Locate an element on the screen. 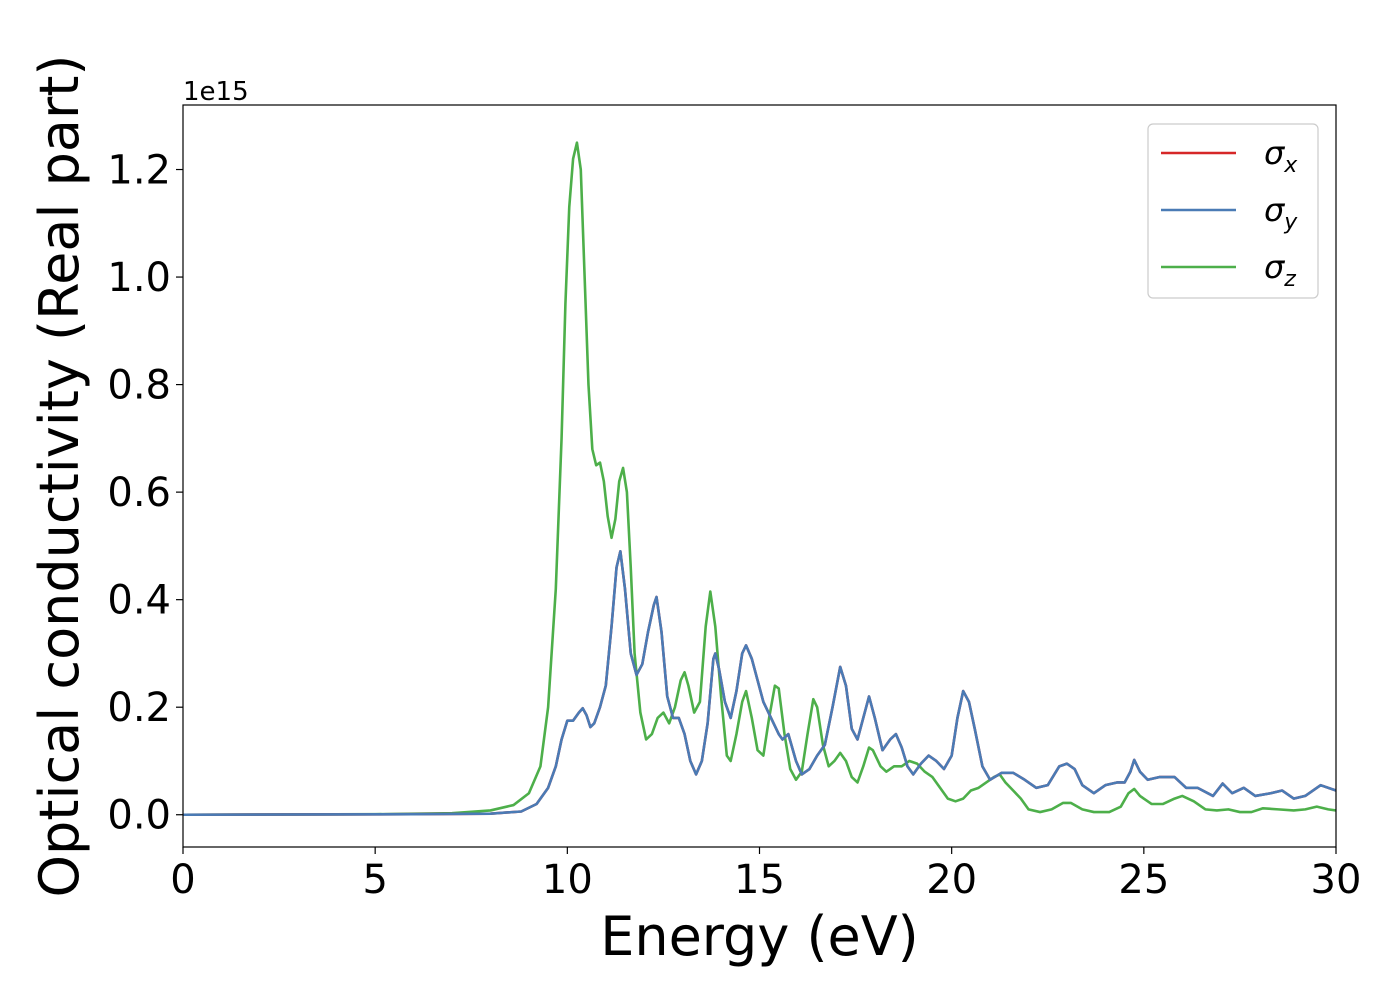 This screenshot has height=1000, width=1400. x-tick-label: 10 is located at coordinates (567, 880).